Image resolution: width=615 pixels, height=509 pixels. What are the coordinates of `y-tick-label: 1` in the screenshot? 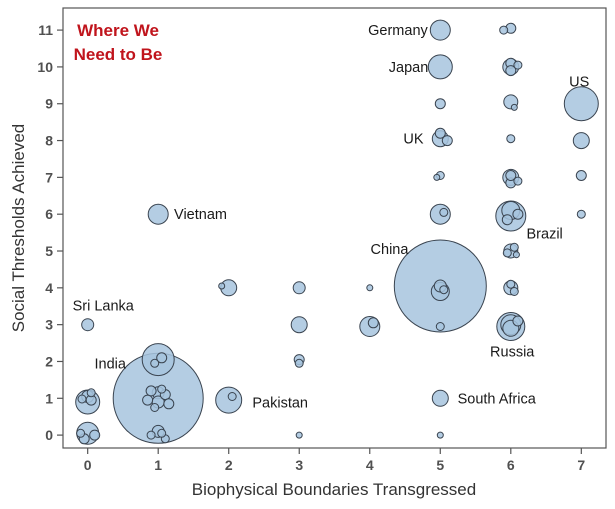 It's located at (49, 398).